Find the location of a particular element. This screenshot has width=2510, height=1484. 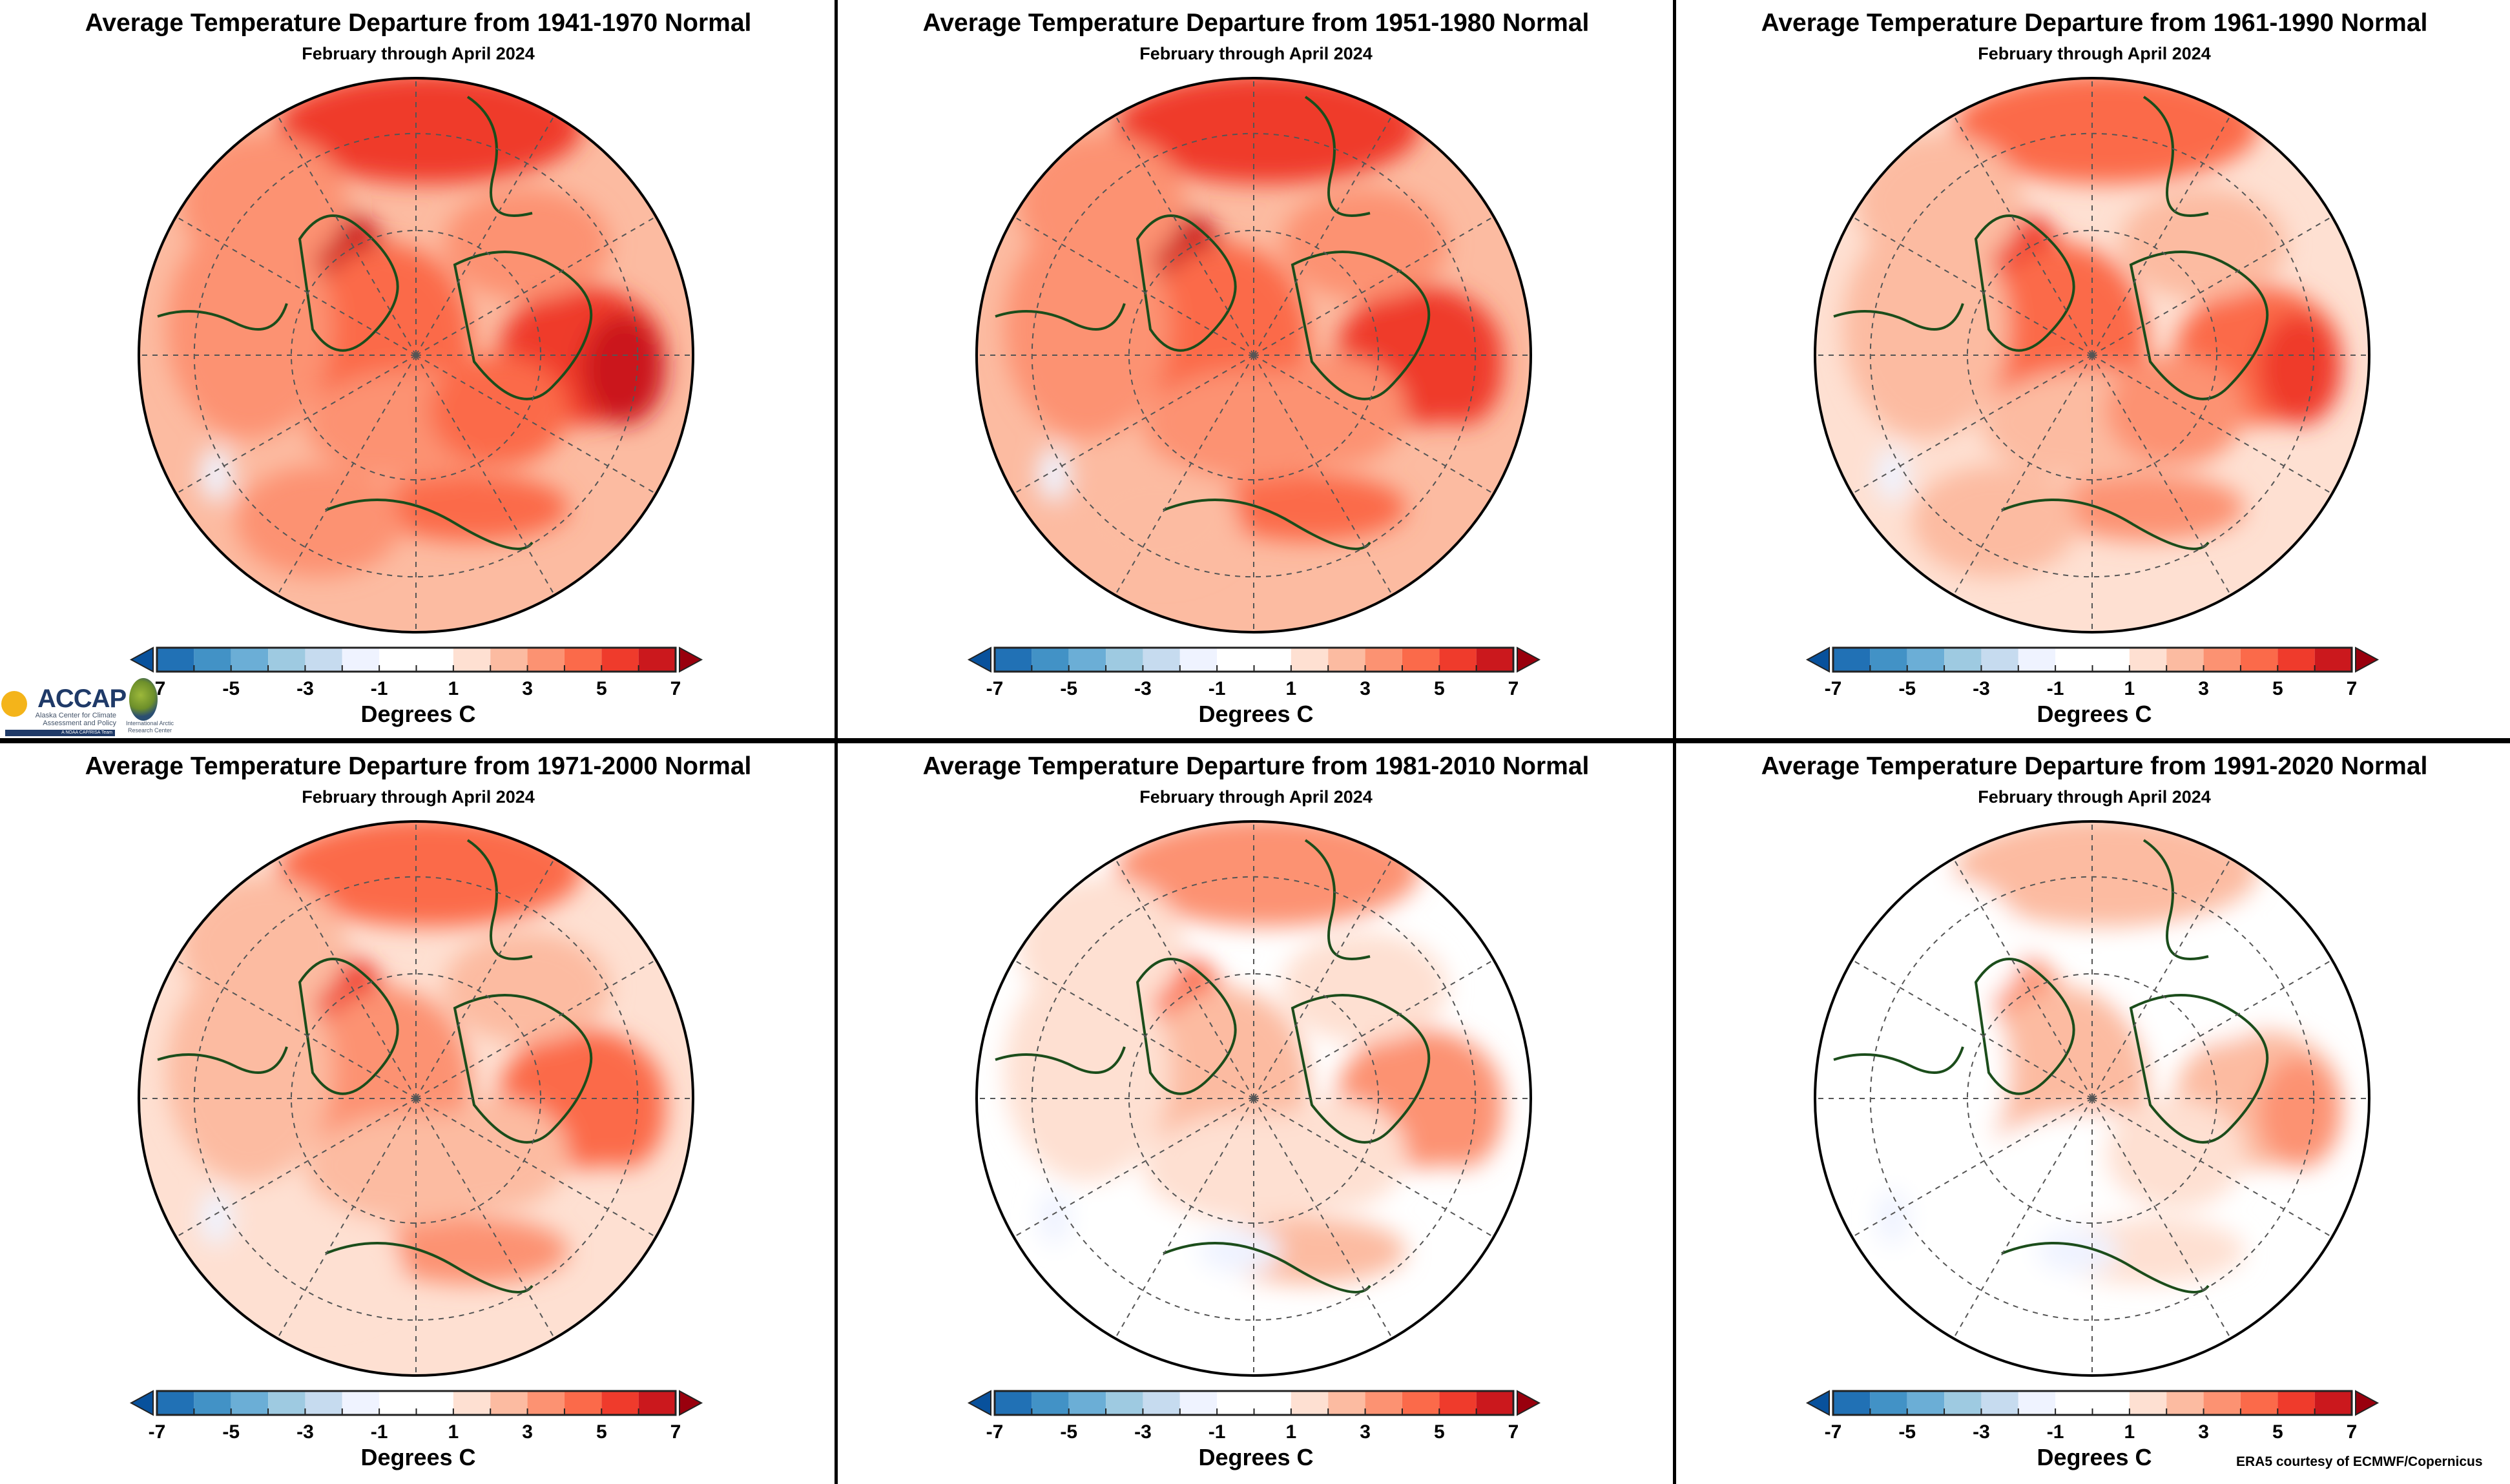

accap-logo-tagline: A NOAA CAP/RISA Team is located at coordinates (60, 733).